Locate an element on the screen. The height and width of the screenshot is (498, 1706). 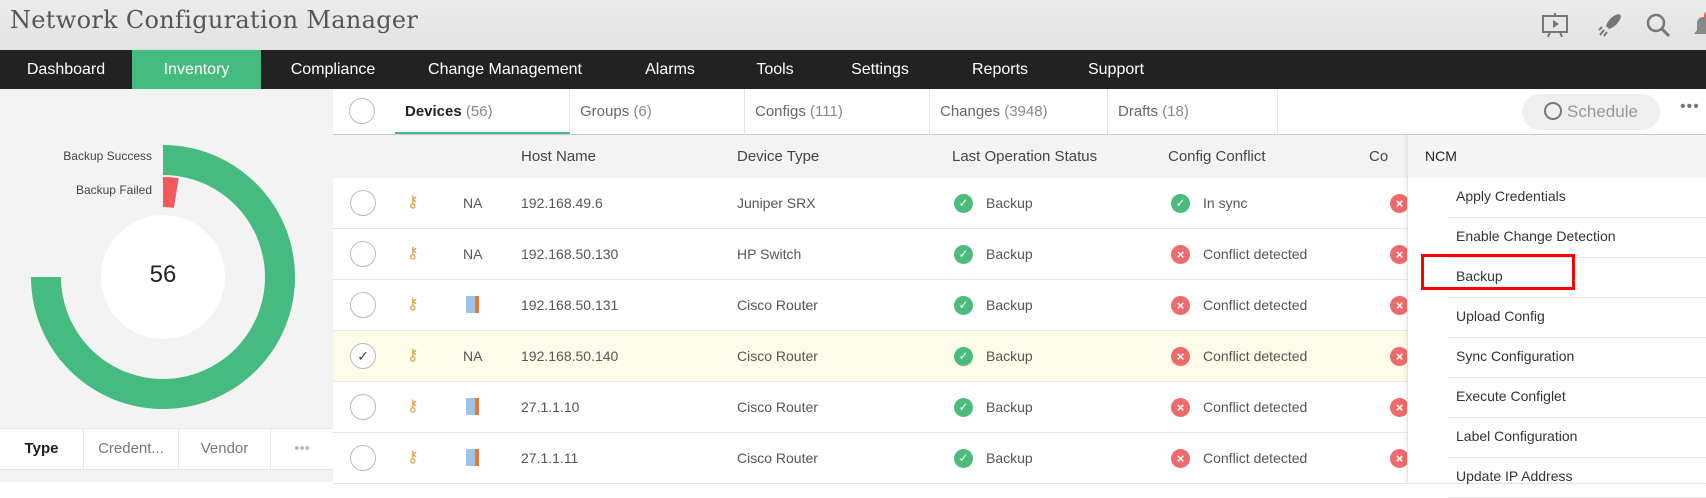
tab-devices: Devices (56) is located at coordinates (482, 111).